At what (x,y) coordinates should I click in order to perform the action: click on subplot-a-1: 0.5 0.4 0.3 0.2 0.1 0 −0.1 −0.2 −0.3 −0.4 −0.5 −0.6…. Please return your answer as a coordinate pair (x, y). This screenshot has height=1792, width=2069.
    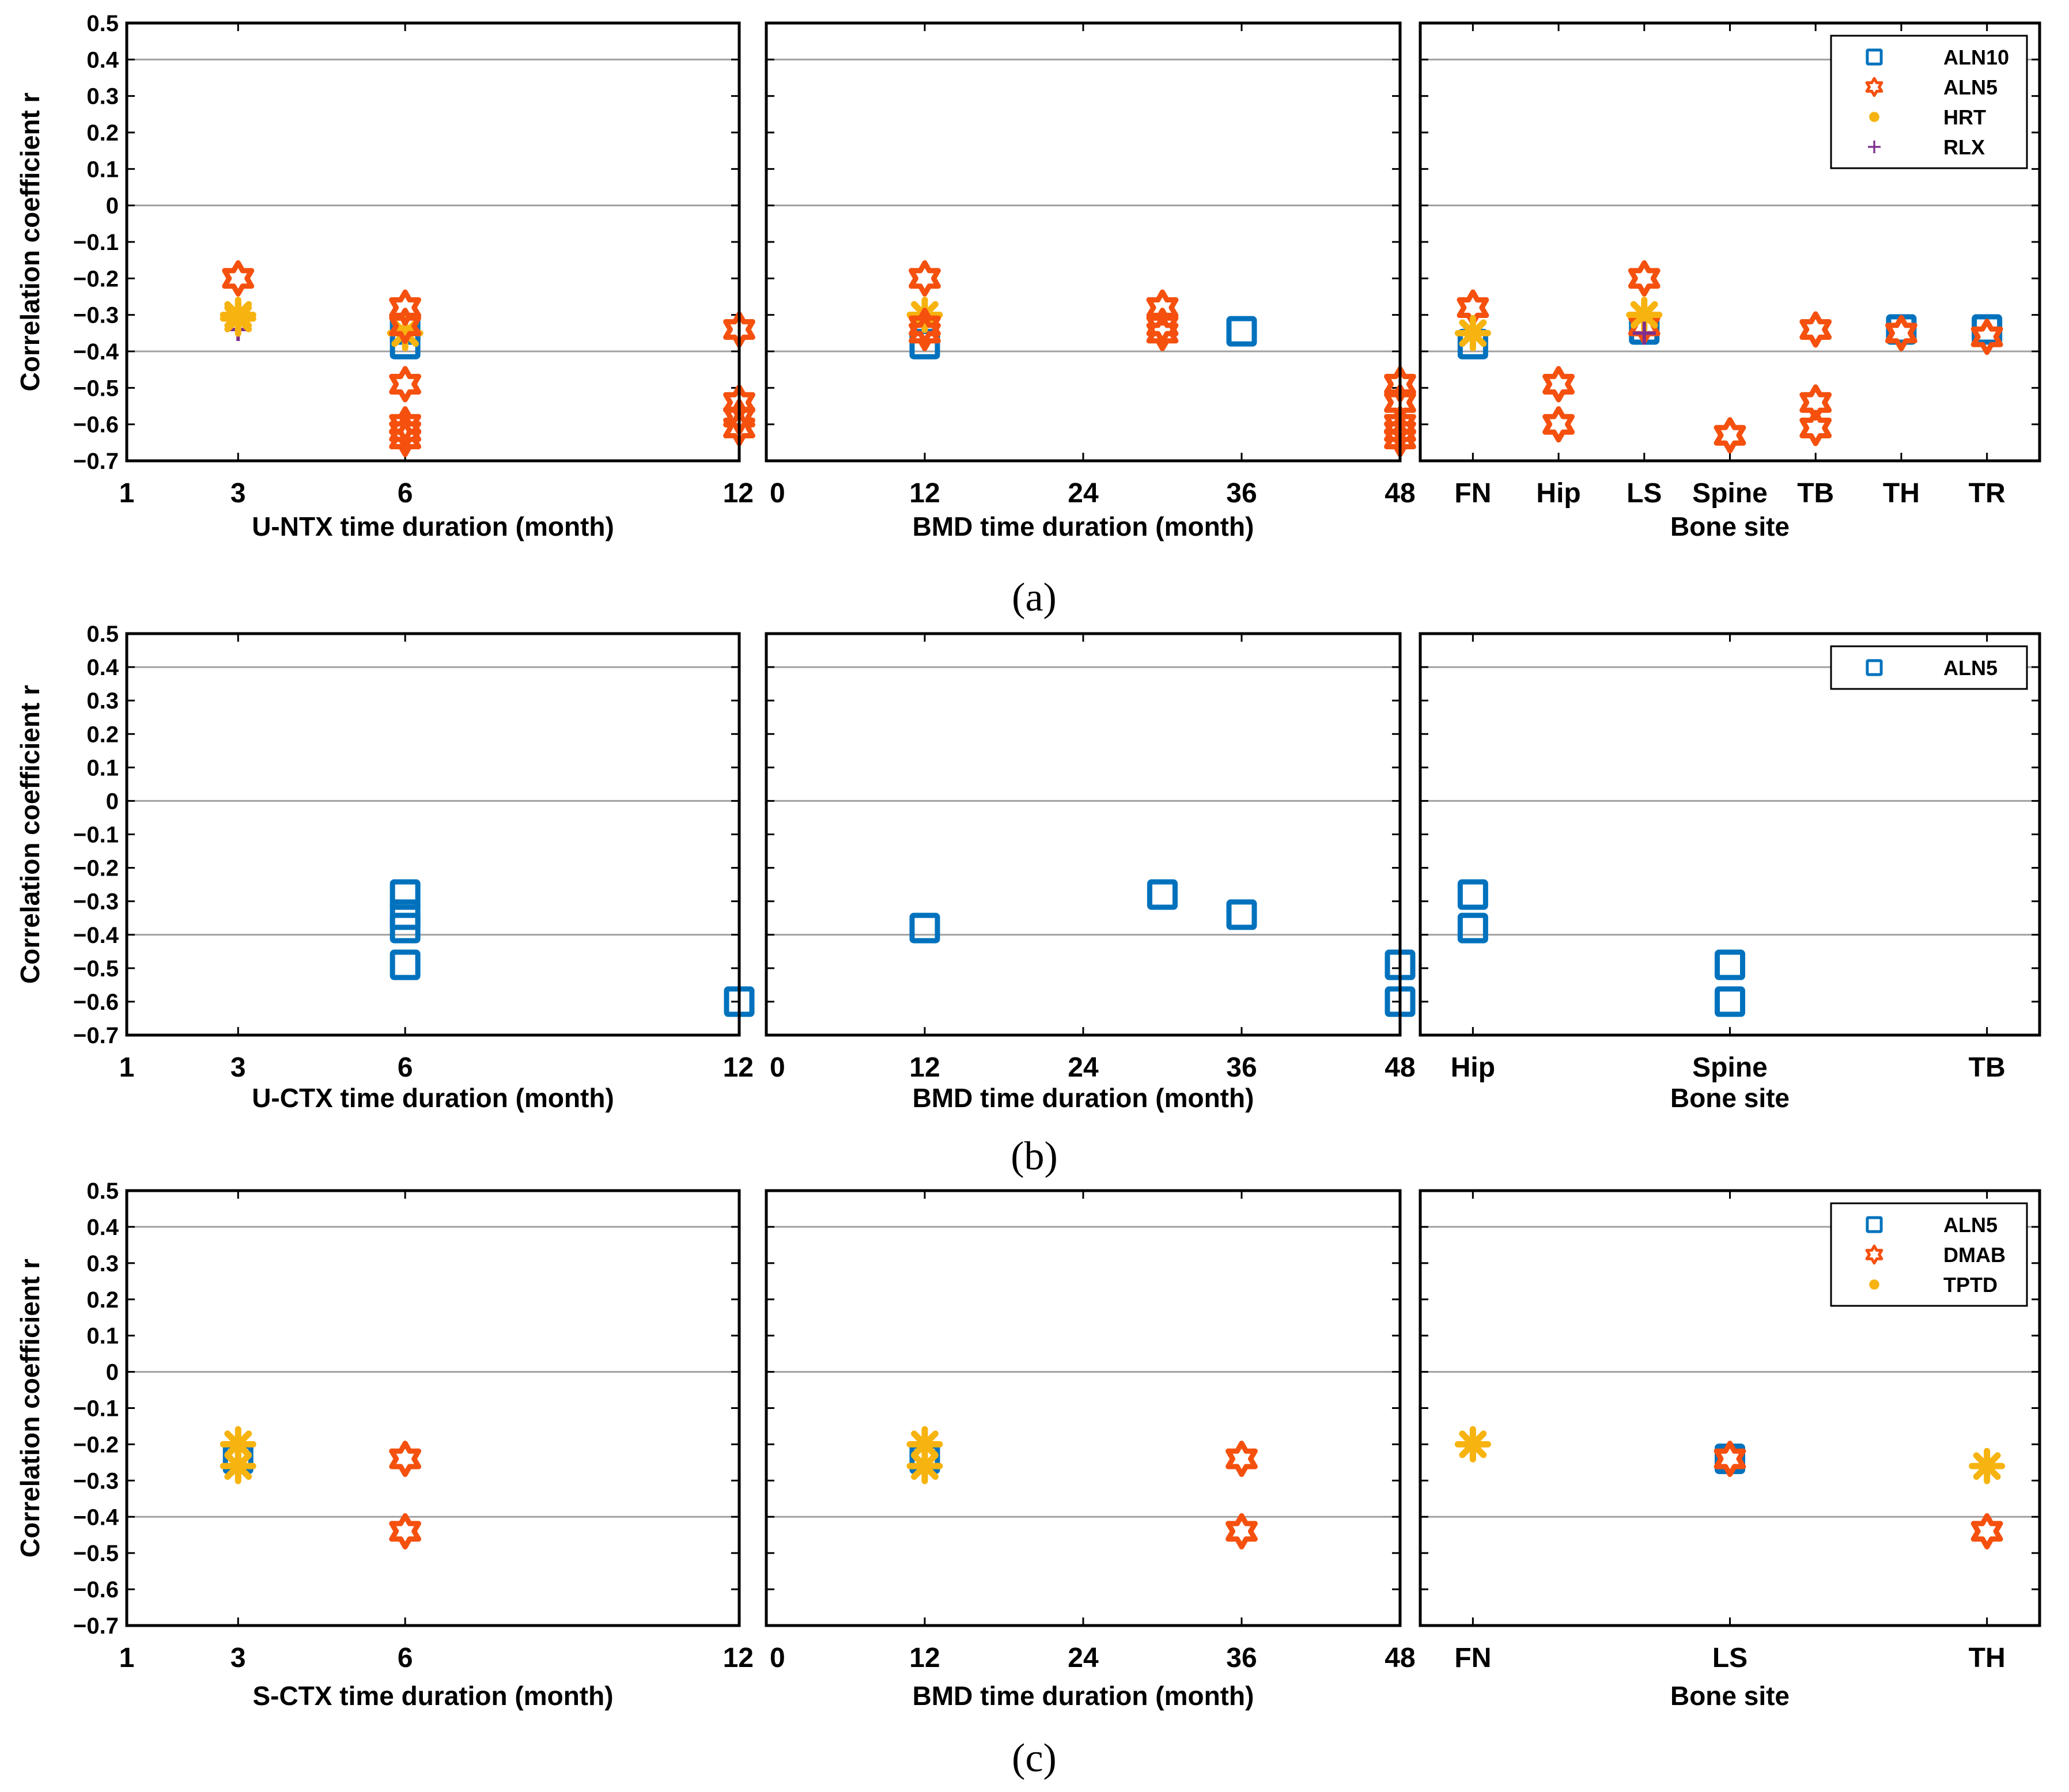
    Looking at the image, I should click on (414, 276).